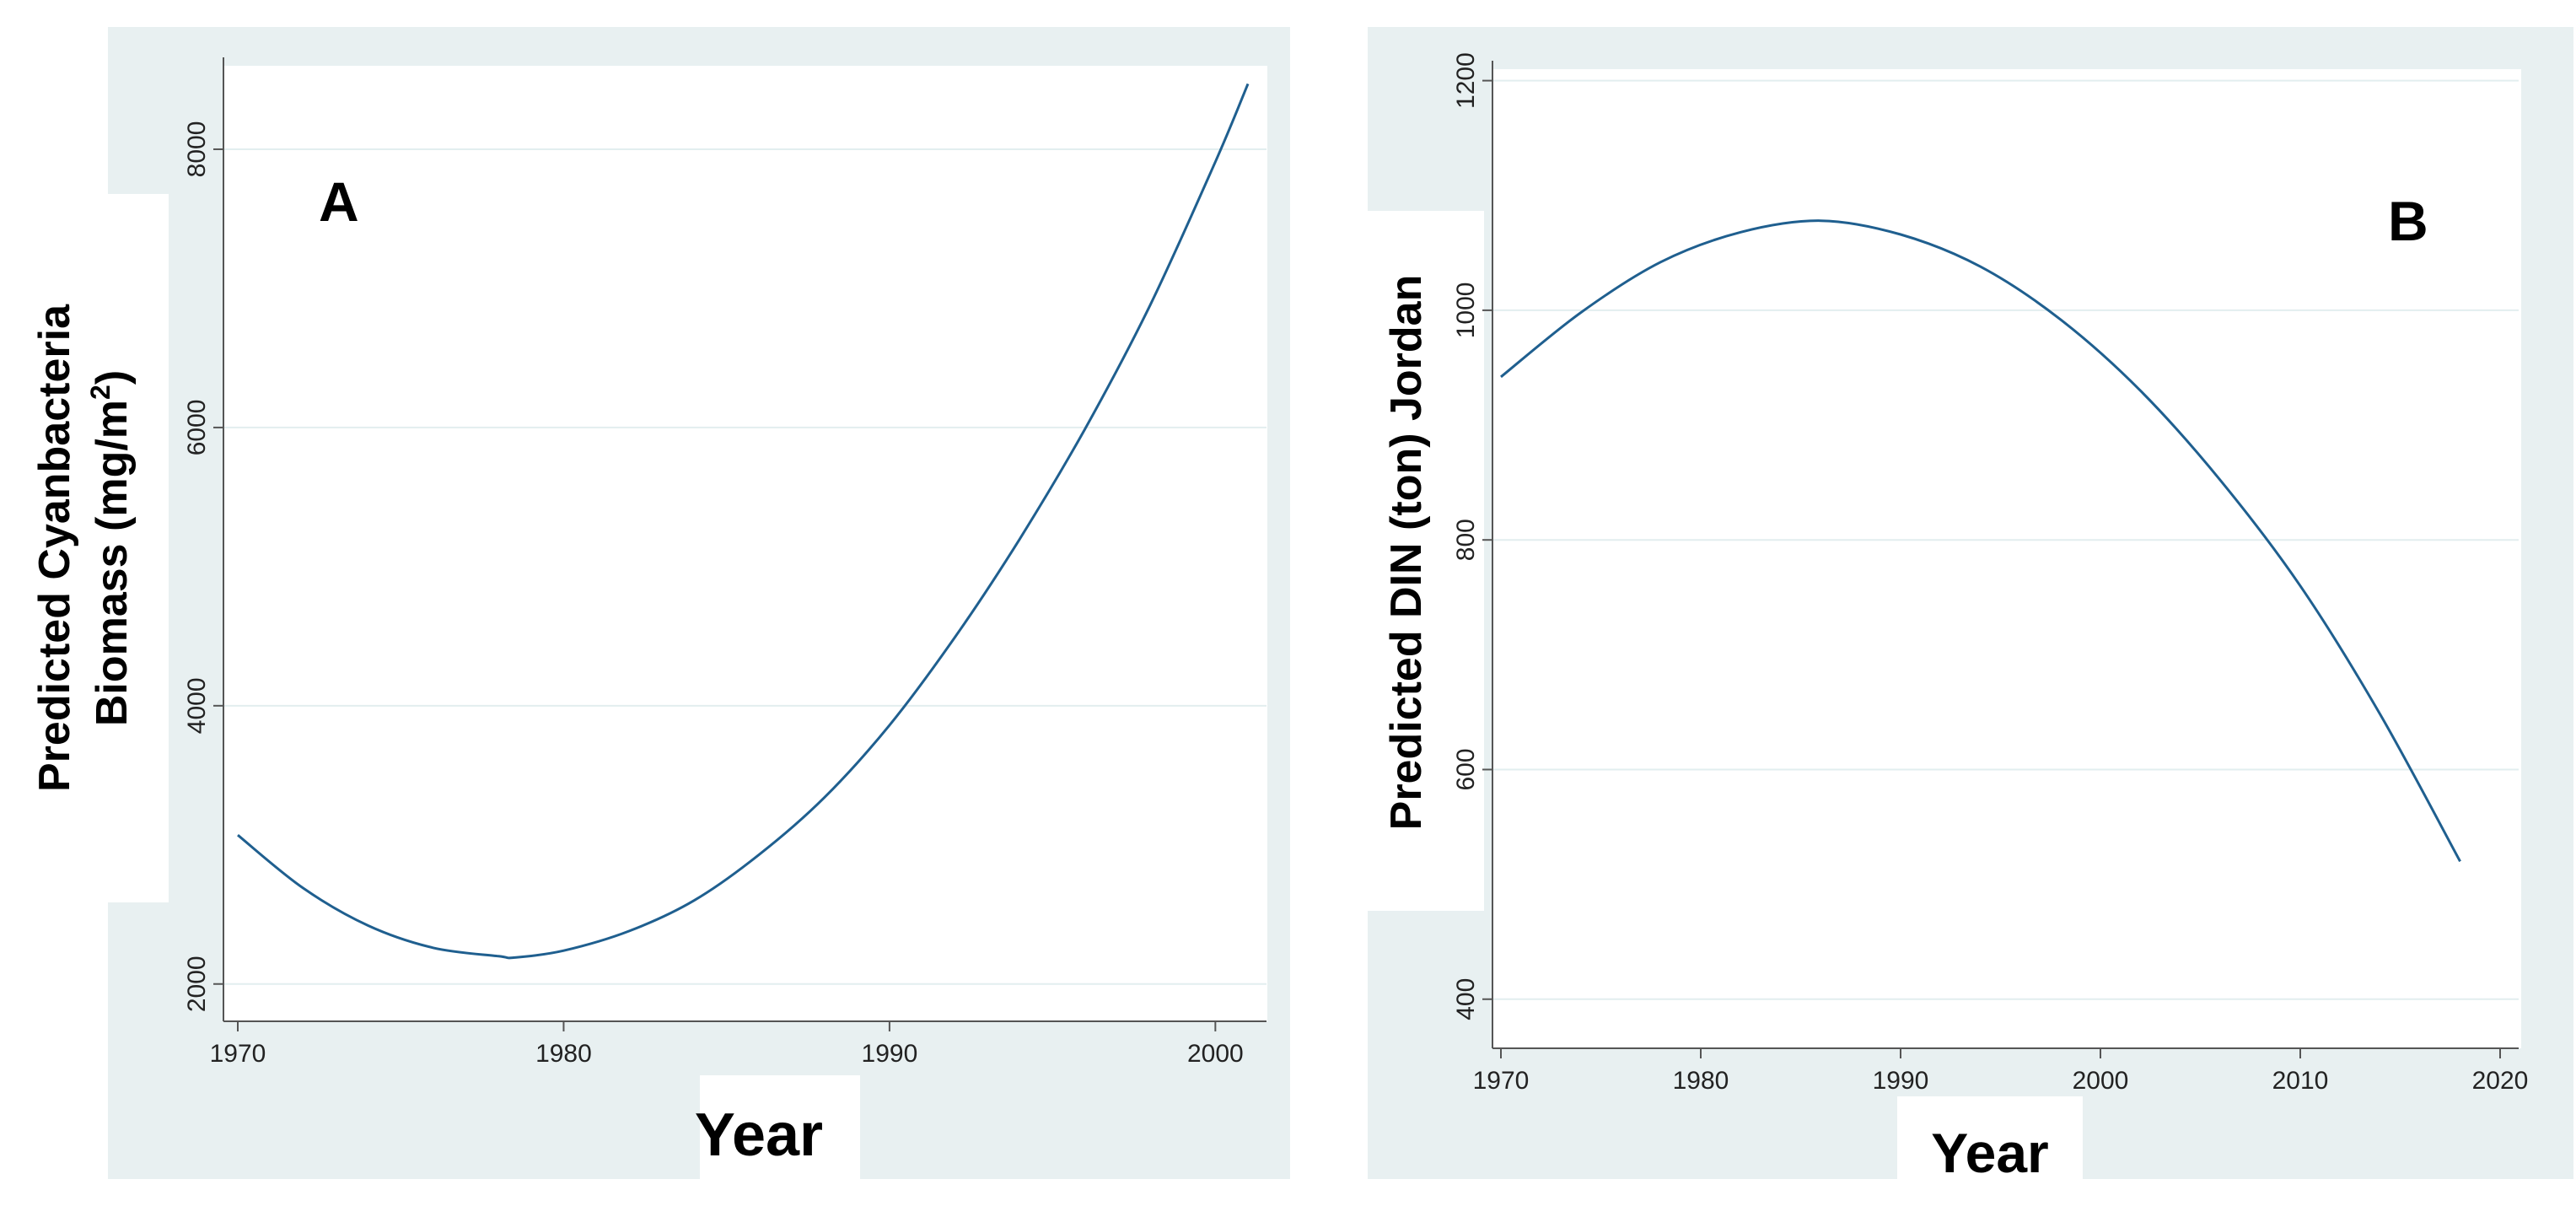 The image size is (2576, 1206). I want to click on panel-a-y-tick-label: 8000, so click(197, 149).